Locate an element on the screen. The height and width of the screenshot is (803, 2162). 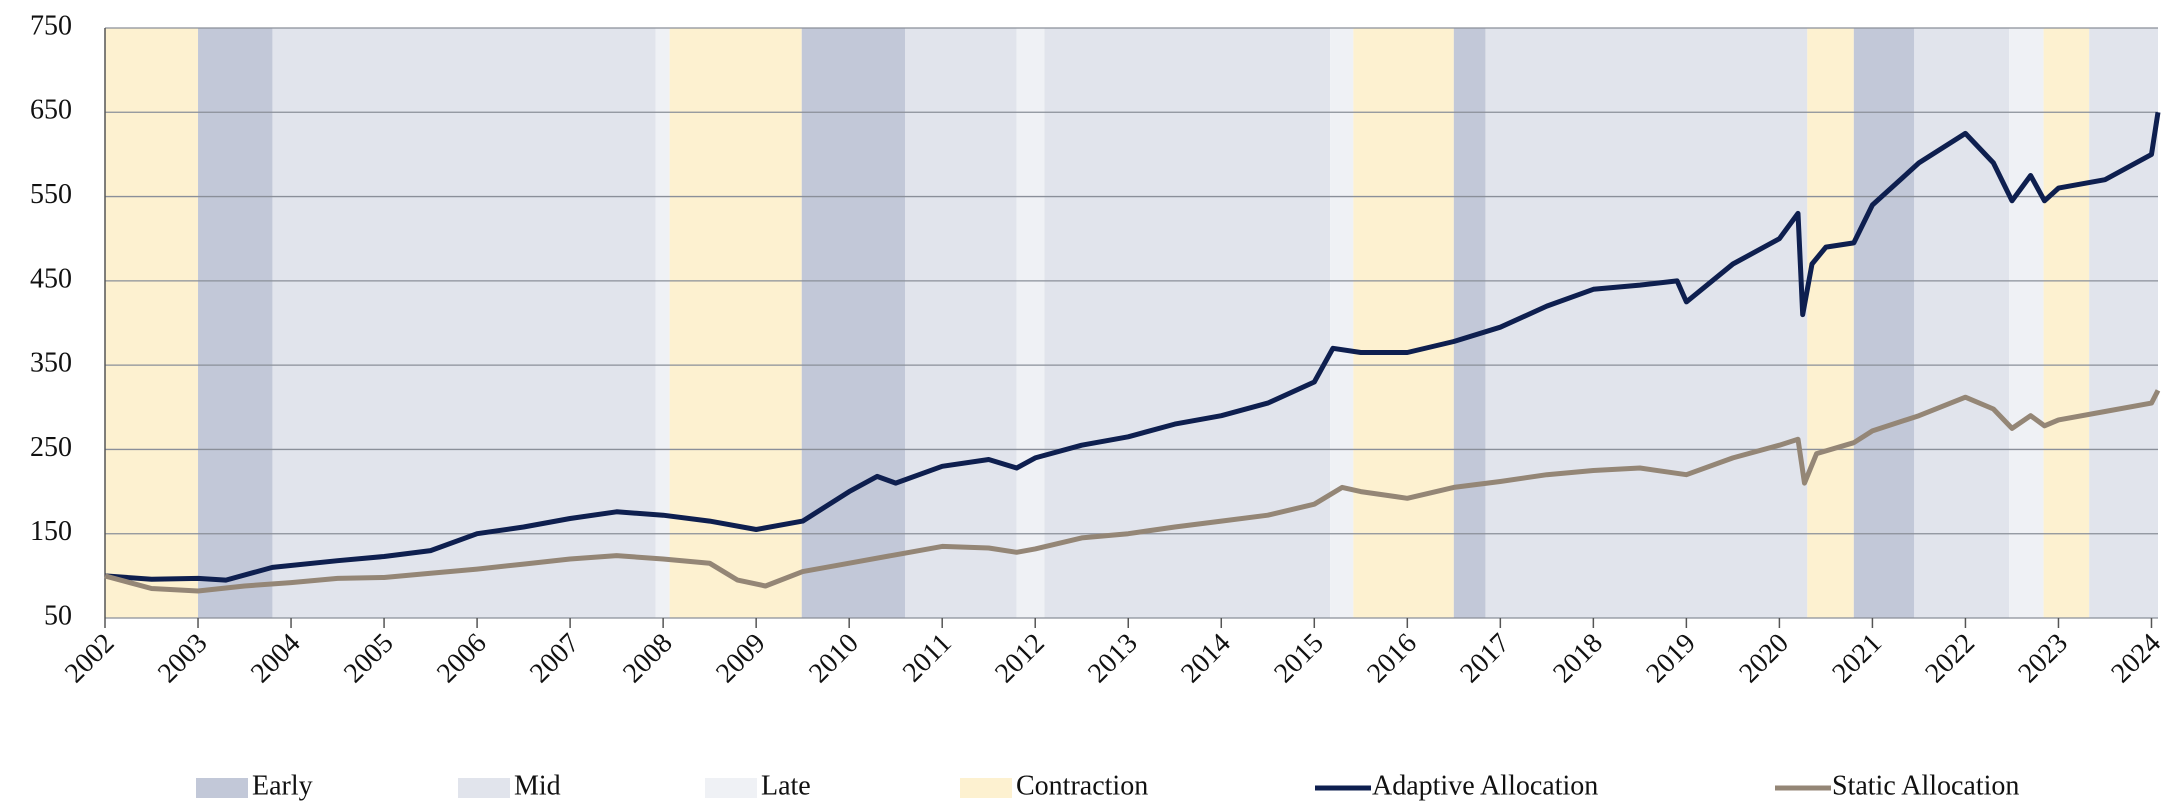
legend-label: Static Allocation is located at coordinates (1925, 785).